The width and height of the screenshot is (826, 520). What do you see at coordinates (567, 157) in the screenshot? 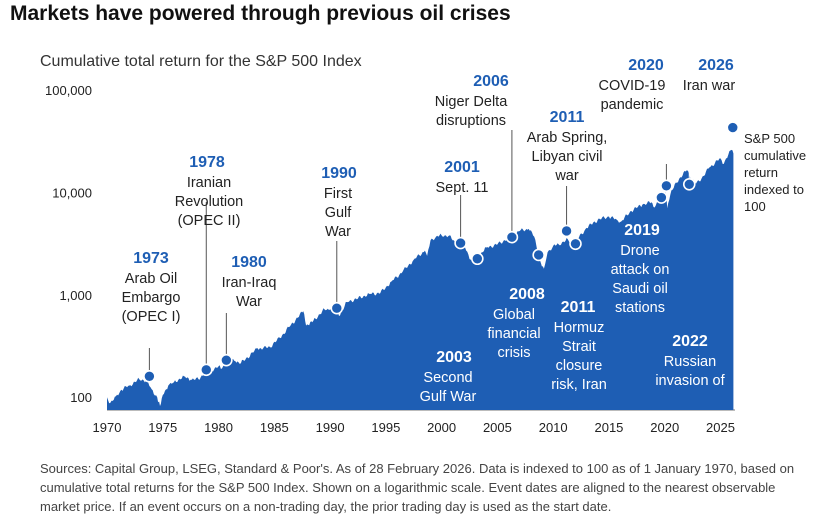
I see `event-description: Arab Spring, Libyan civil war` at bounding box center [567, 157].